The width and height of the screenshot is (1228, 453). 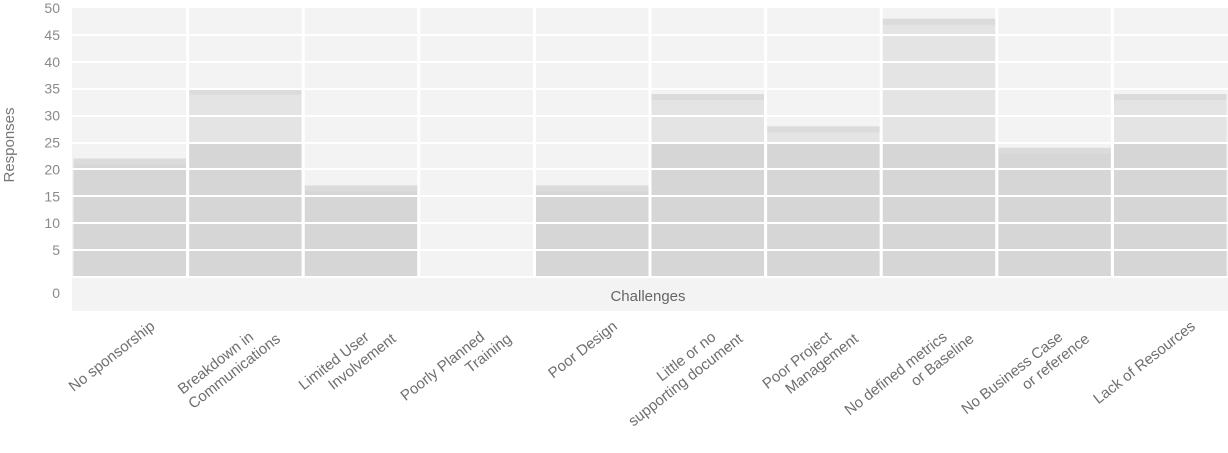 I want to click on y-tick-label: 25, so click(x=52, y=143).